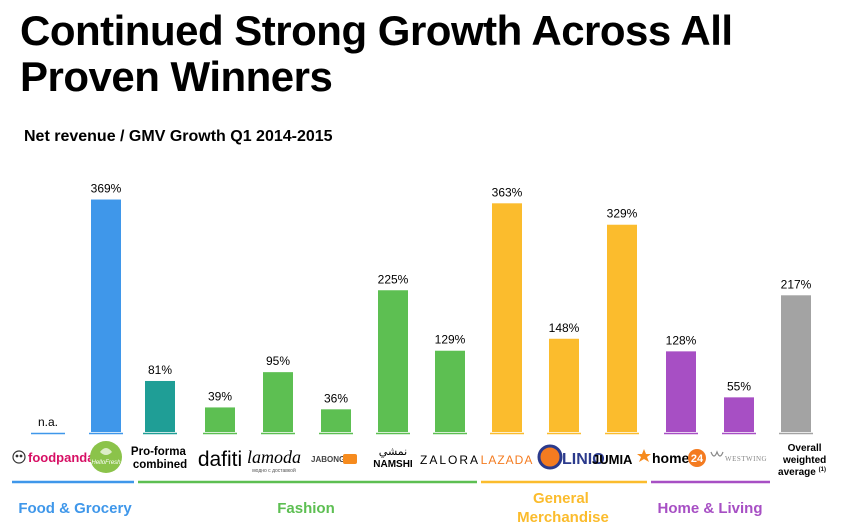  I want to click on value-label-home24: 128%, so click(681, 340).